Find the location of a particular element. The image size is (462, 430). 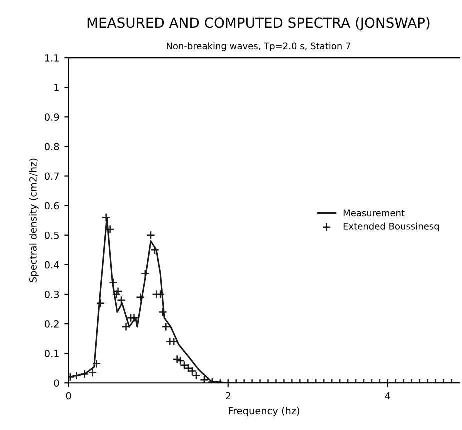

y-tick-label: 0.5 is located at coordinates (51, 236).